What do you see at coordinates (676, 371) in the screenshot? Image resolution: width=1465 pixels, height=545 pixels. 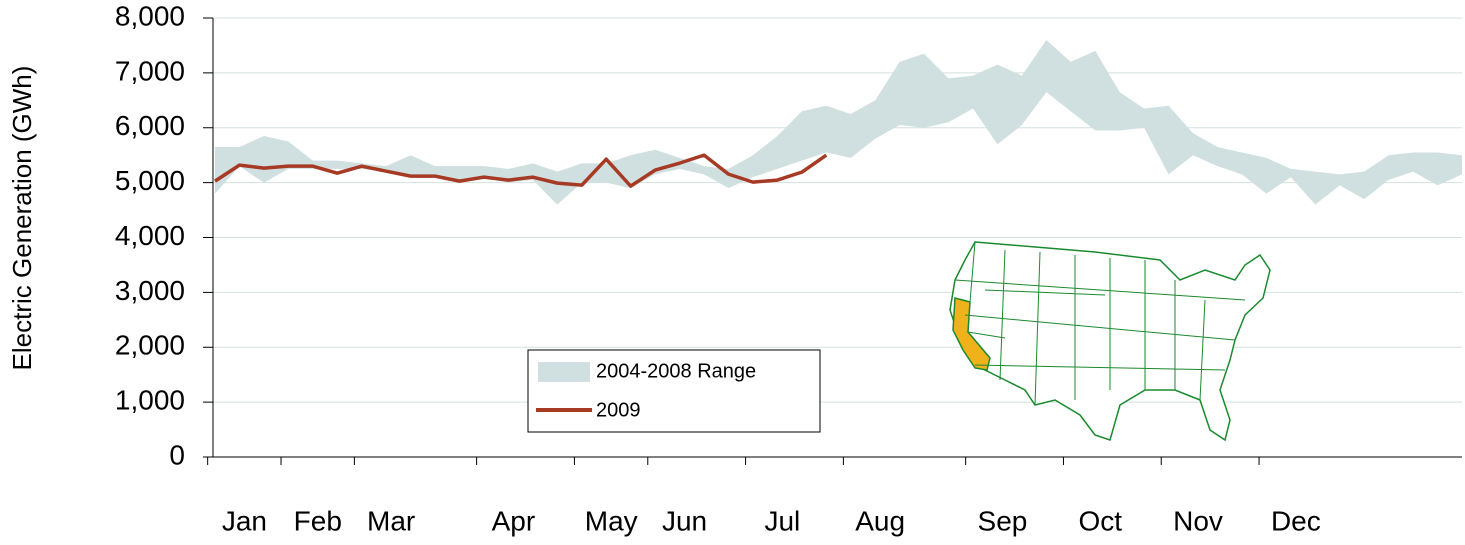 I see `legend-label: 2004-2008 Range` at bounding box center [676, 371].